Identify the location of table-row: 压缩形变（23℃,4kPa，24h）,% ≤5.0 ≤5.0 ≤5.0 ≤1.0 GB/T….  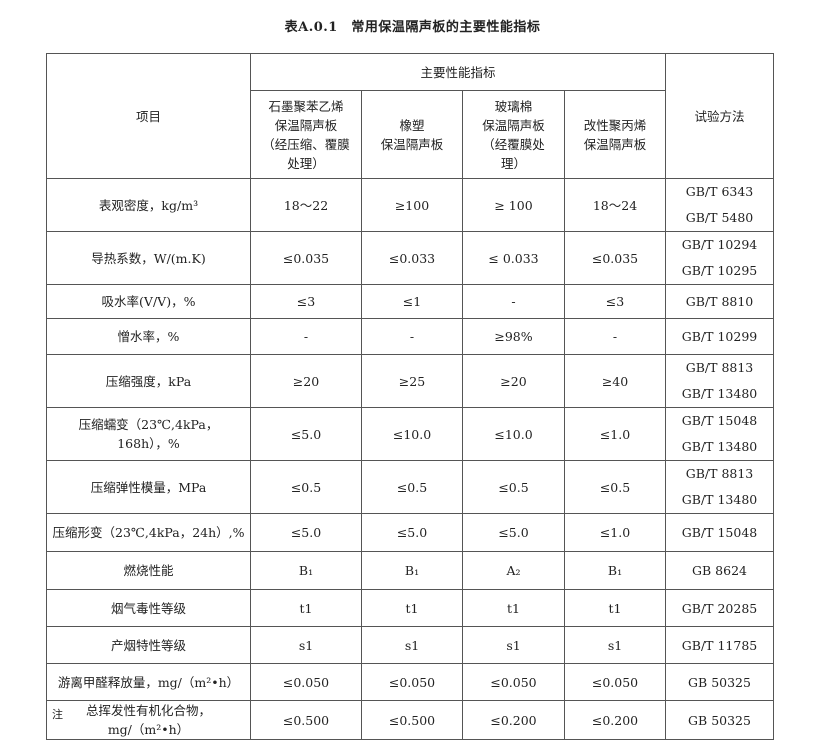
(410, 532).